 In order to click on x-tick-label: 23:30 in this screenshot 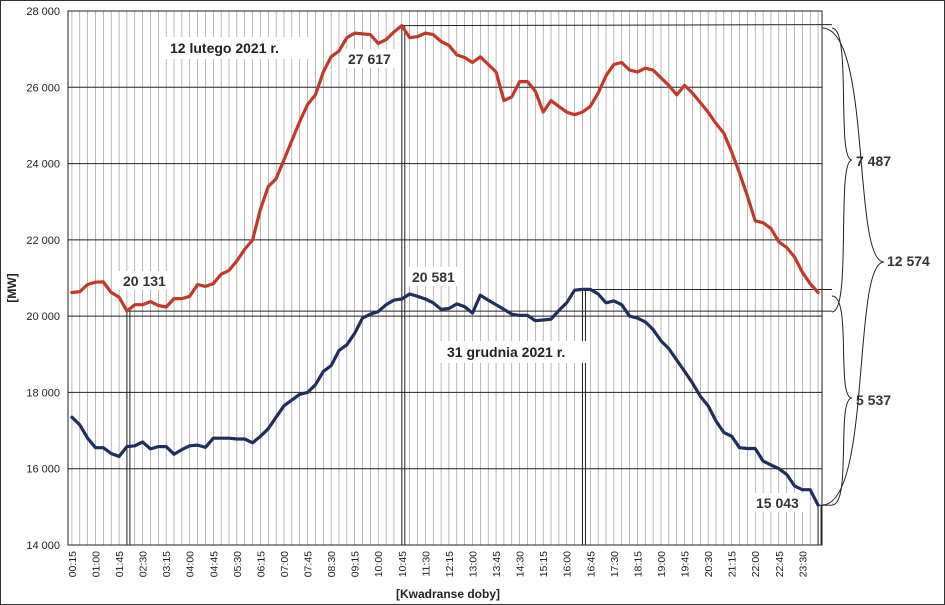, I will do `click(803, 564)`.